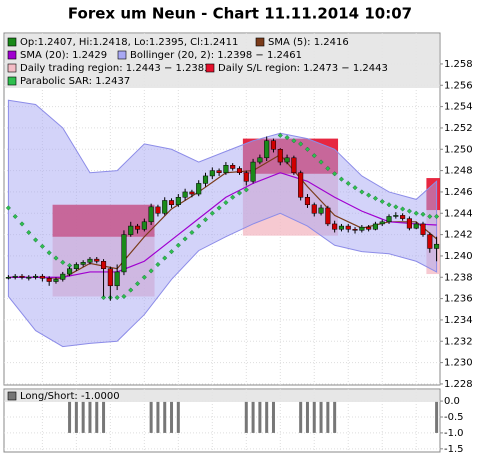 The image size is (480, 457). What do you see at coordinates (458, 213) in the screenshot?
I see `y-tick-label: 1.244` at bounding box center [458, 213].